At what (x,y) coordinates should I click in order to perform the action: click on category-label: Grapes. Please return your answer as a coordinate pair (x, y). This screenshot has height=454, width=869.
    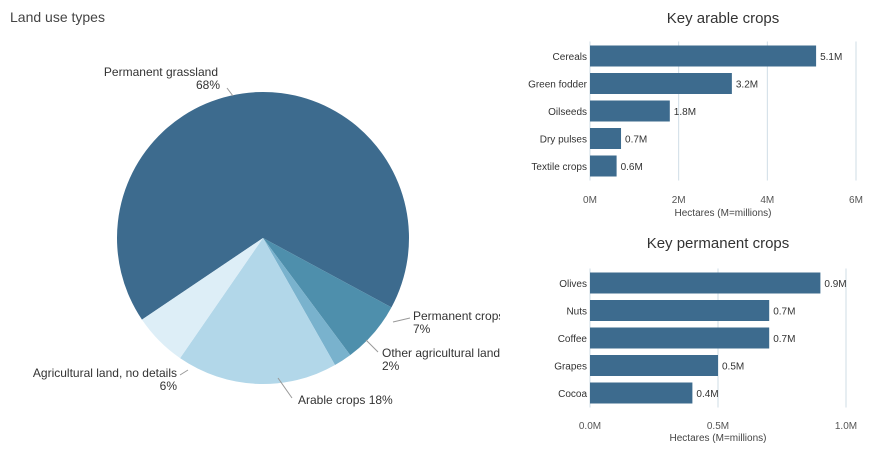
    Looking at the image, I should click on (570, 367).